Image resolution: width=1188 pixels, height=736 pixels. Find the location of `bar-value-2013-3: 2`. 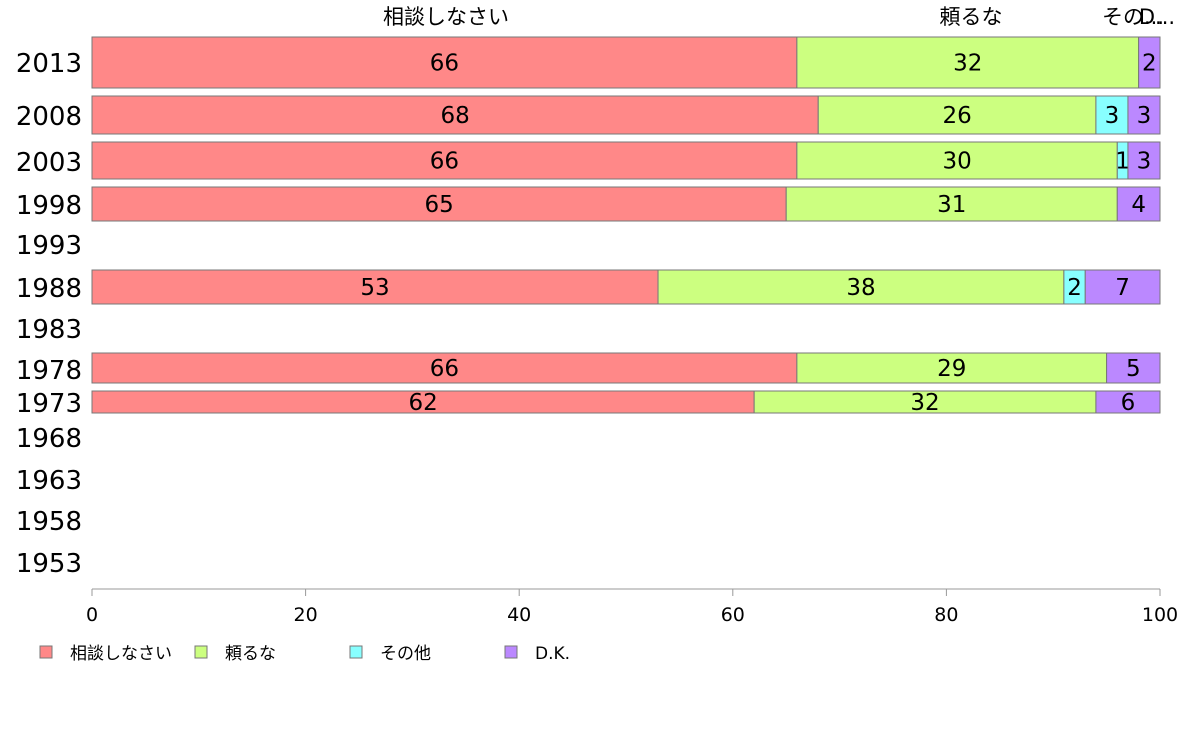

bar-value-2013-3: 2 is located at coordinates (1149, 64).